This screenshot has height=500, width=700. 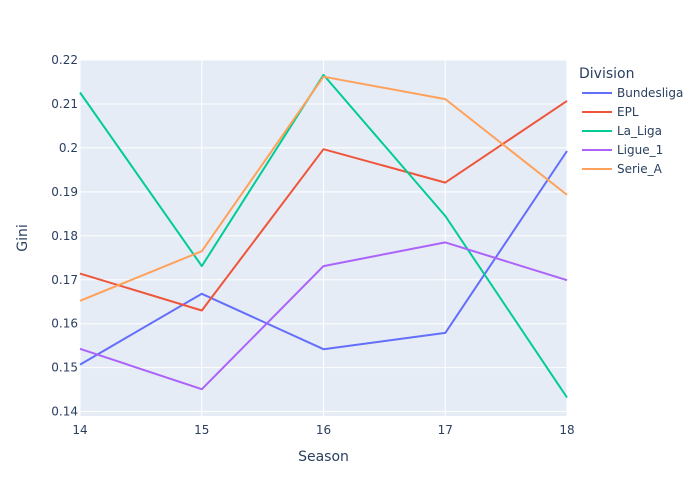 What do you see at coordinates (64, 368) in the screenshot?
I see `y-tick-label: 0.15` at bounding box center [64, 368].